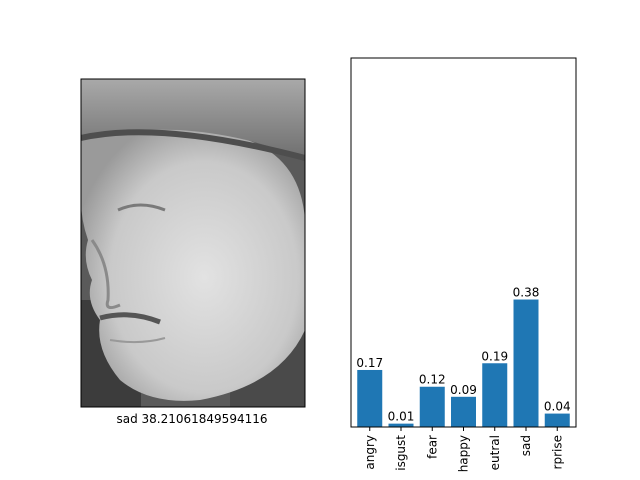 This screenshot has width=640, height=480. Describe the element at coordinates (557, 407) in the screenshot. I see `bar-value-label: 0.04` at that location.